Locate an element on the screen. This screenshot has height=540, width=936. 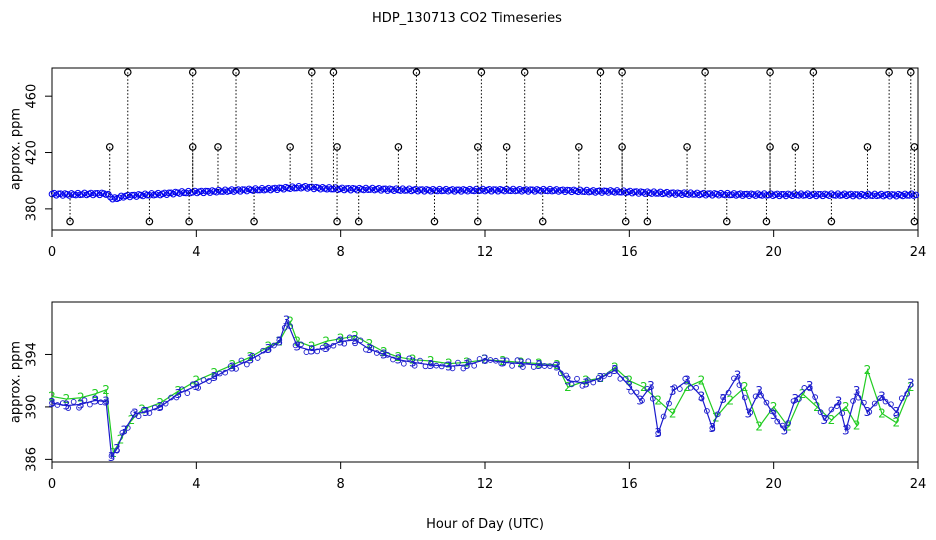
x-tick-label: 8 is located at coordinates (341, 484).